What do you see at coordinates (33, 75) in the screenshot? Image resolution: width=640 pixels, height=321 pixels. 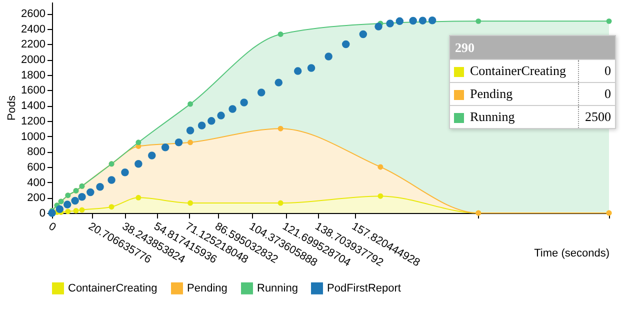 I see `y-tick-label: 1800` at bounding box center [33, 75].